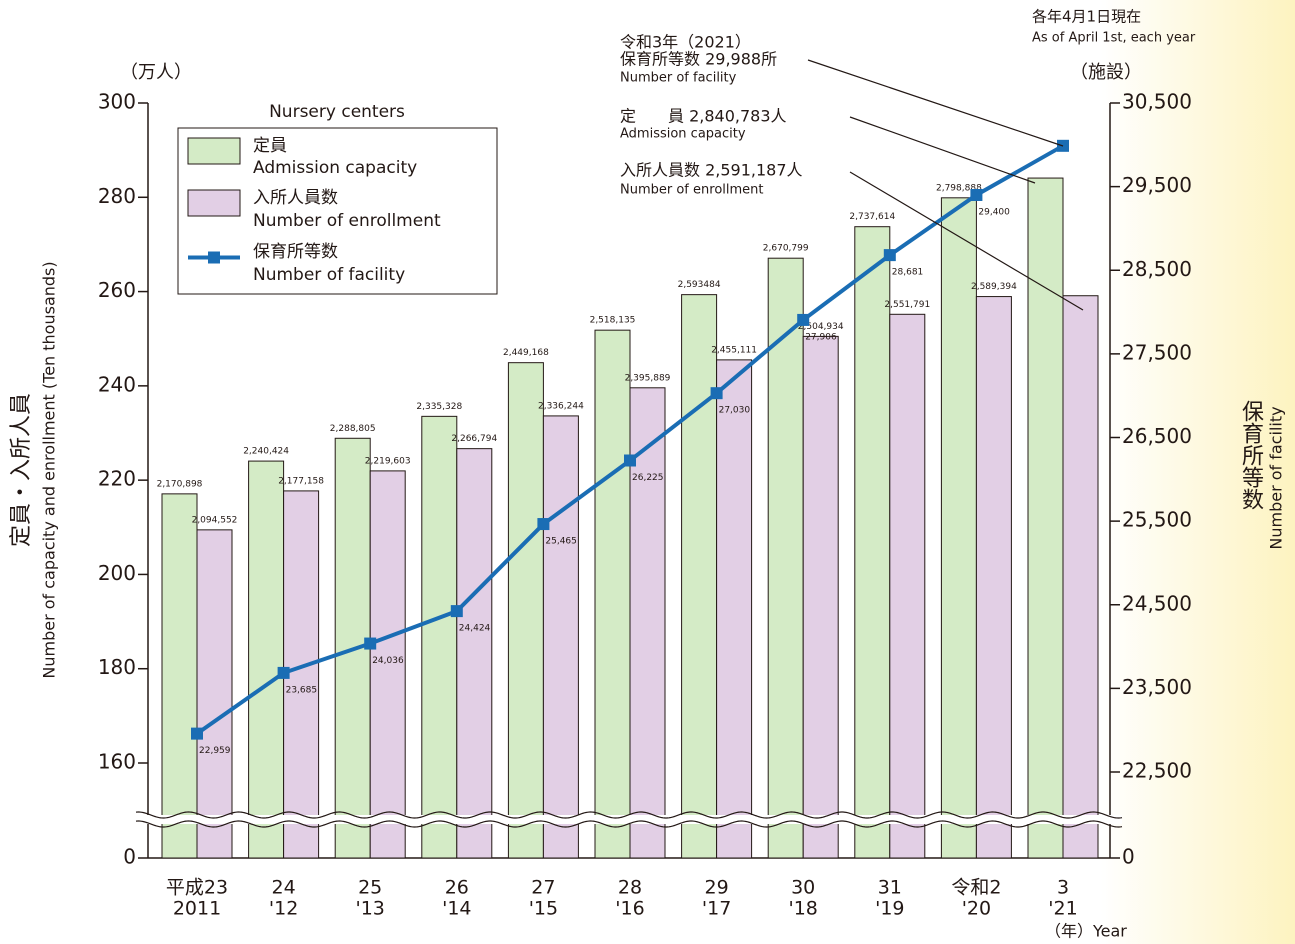 The image size is (1295, 944). Describe the element at coordinates (1276, 477) in the screenshot. I see `y2-axis-title: Number of facility` at that location.